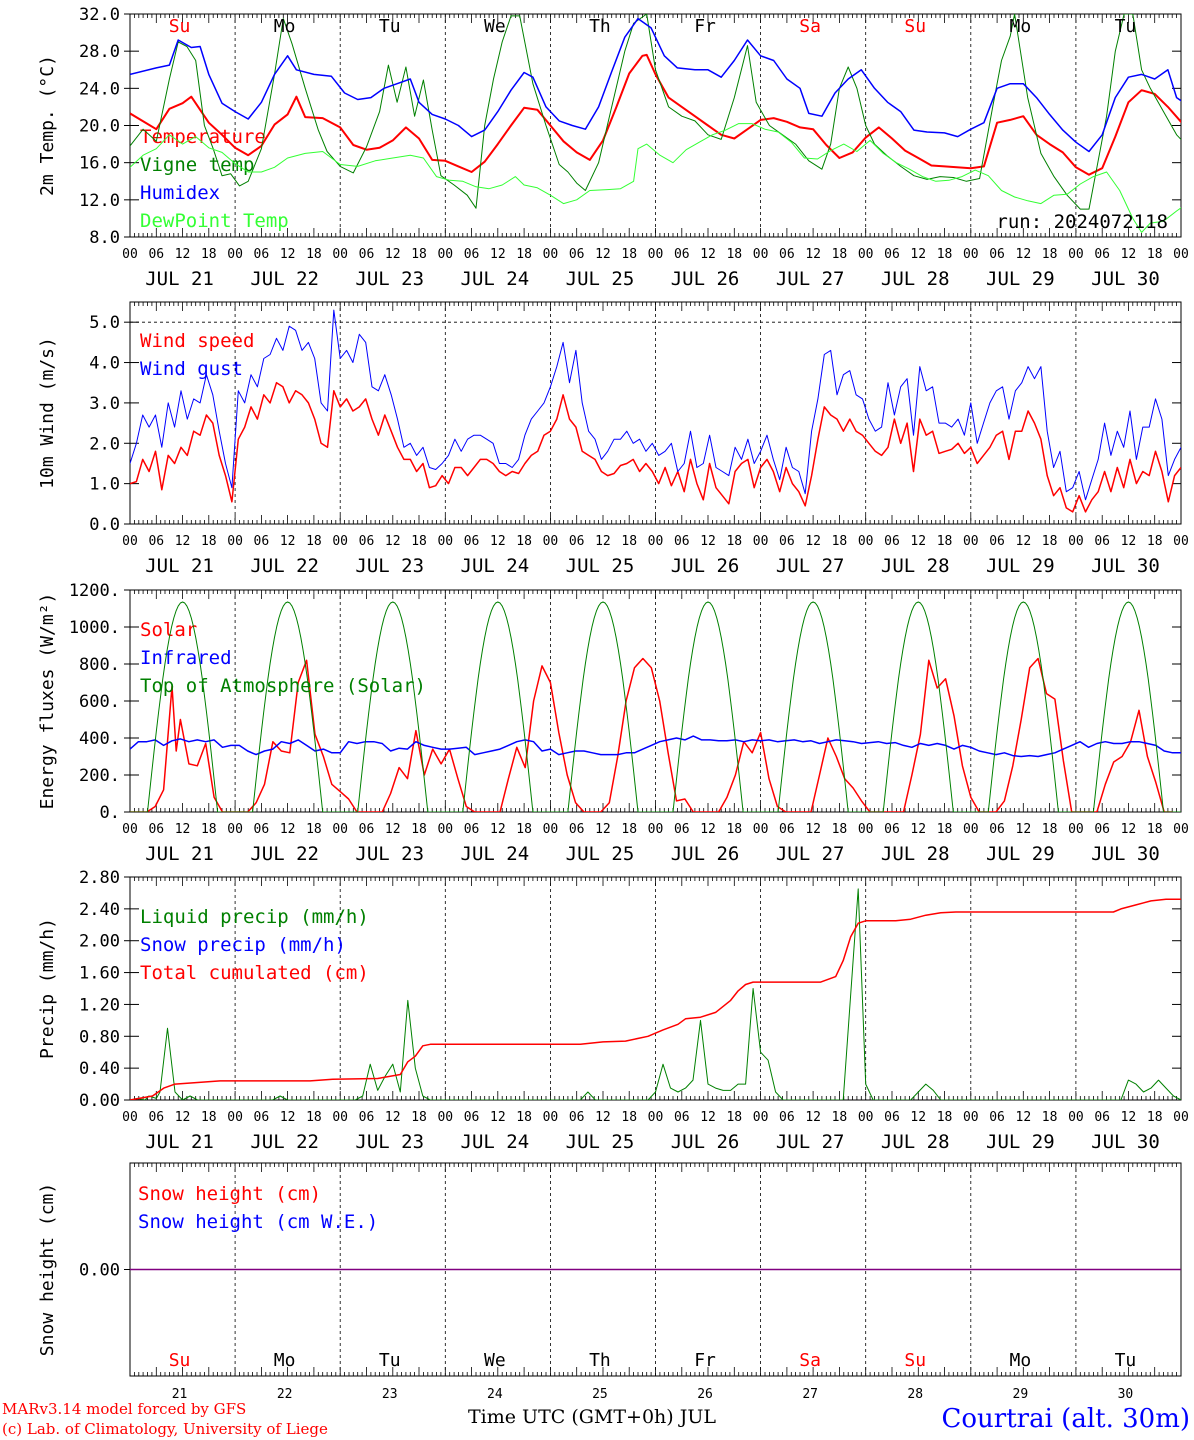 This screenshot has height=1440, width=1194. What do you see at coordinates (99, 164) in the screenshot?
I see `y-tick-label: 16.0` at bounding box center [99, 164].